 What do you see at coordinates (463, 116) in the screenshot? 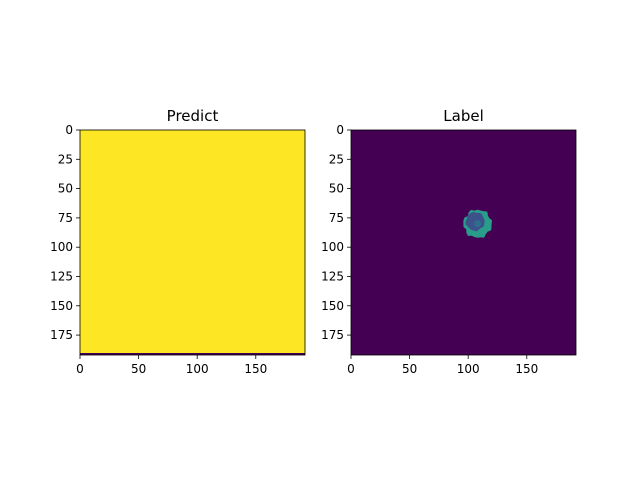
I see `panel-title: Label` at bounding box center [463, 116].